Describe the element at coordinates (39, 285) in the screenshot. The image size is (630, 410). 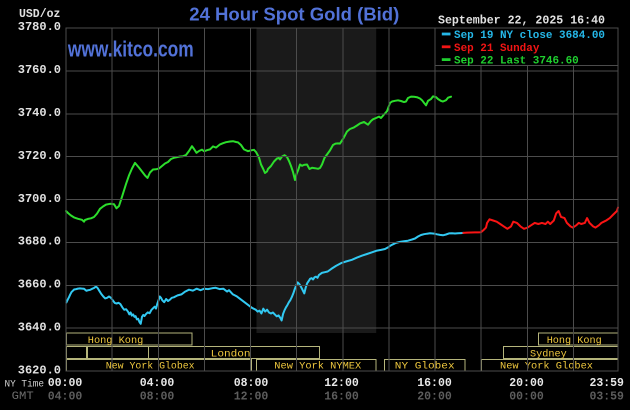
I see `svg-text: 3660.0` at that location.